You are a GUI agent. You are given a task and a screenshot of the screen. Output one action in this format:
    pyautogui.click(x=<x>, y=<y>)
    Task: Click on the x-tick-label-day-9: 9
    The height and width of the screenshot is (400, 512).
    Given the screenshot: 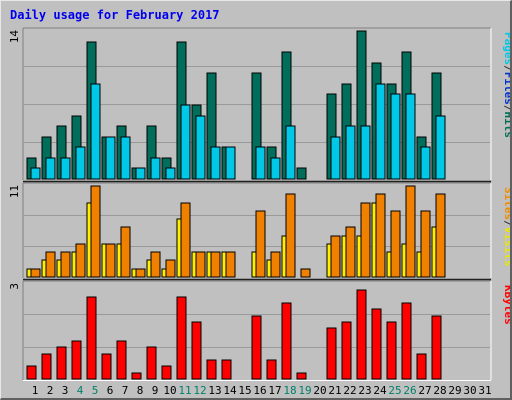 What is the action you would take?
    pyautogui.click(x=155, y=390)
    